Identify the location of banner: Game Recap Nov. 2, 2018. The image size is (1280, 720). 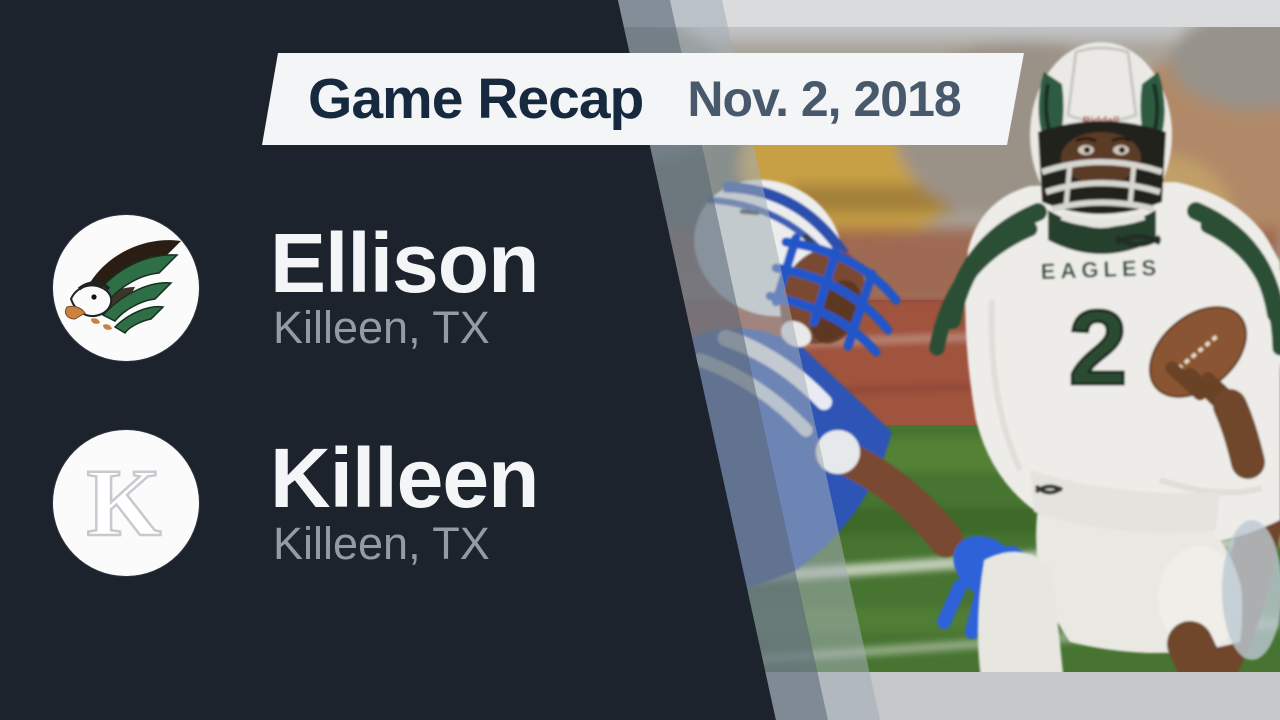
(643, 99).